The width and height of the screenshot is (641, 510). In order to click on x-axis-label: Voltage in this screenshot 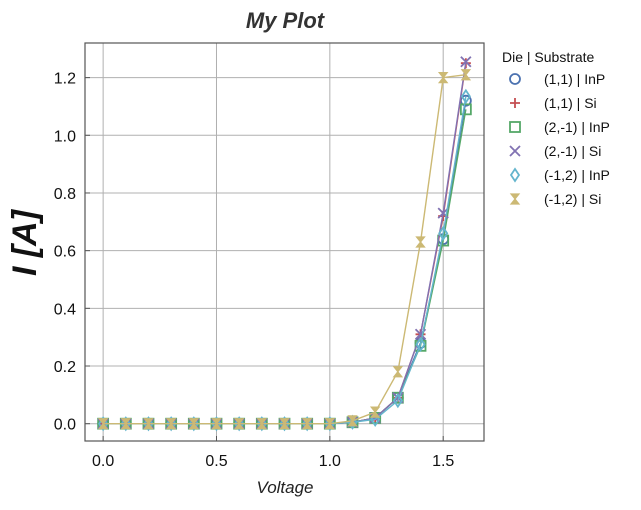, I will do `click(284, 487)`.